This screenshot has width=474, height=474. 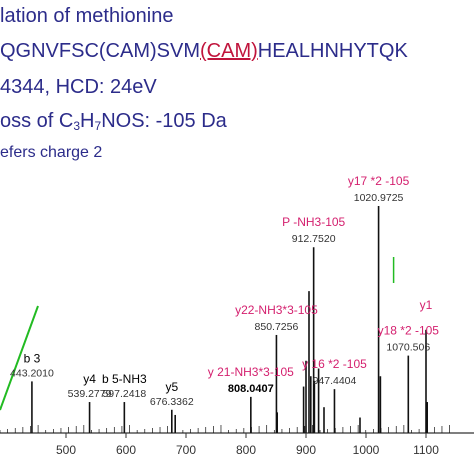 I want to click on title-text: lation of methionine, so click(x=87, y=16).